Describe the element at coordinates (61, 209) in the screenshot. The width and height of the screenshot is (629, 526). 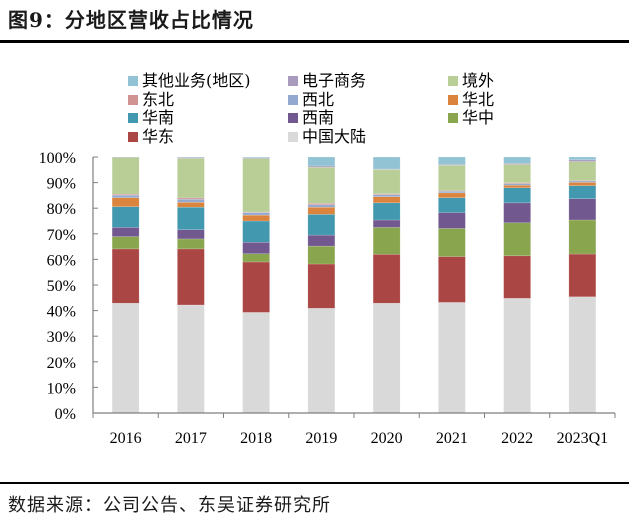
I see `y-tick-label: 80%` at that location.